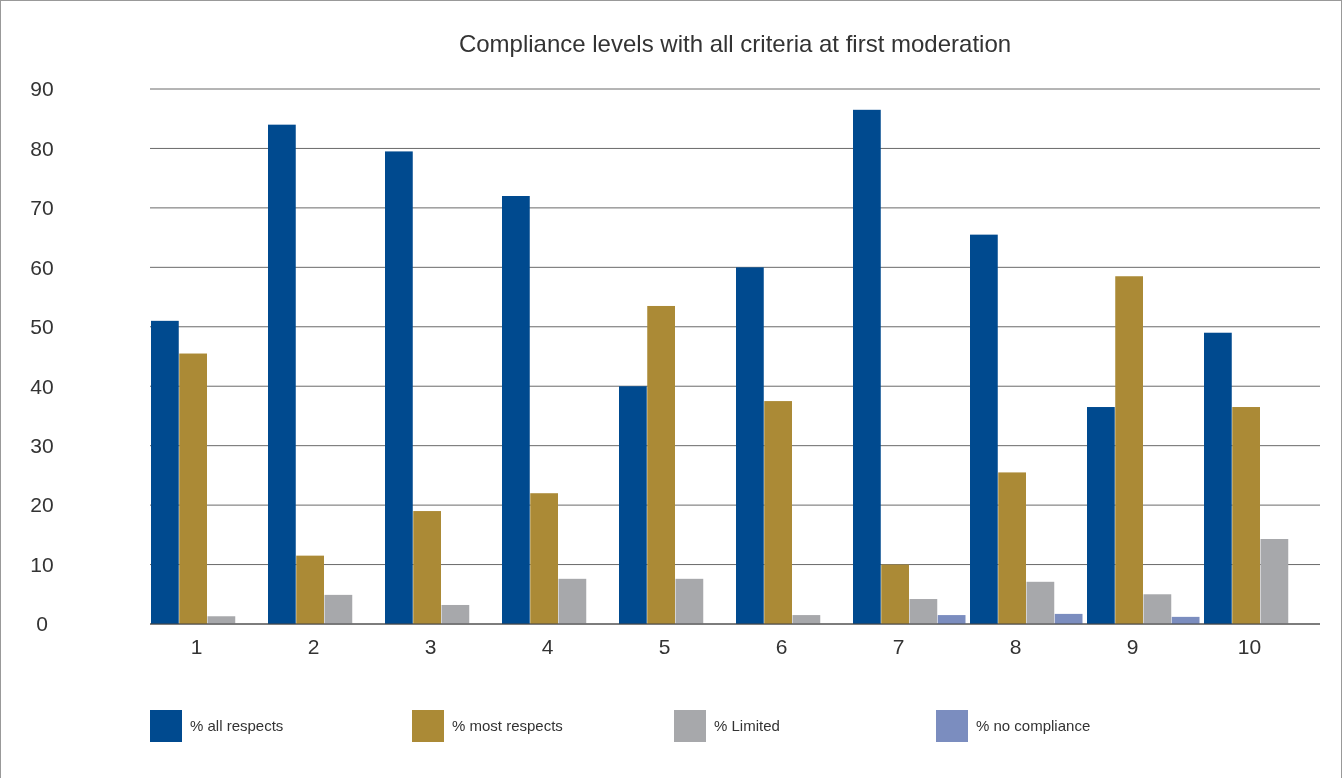 The width and height of the screenshot is (1342, 778). Describe the element at coordinates (42, 505) in the screenshot. I see `y-tick-label: 20` at that location.